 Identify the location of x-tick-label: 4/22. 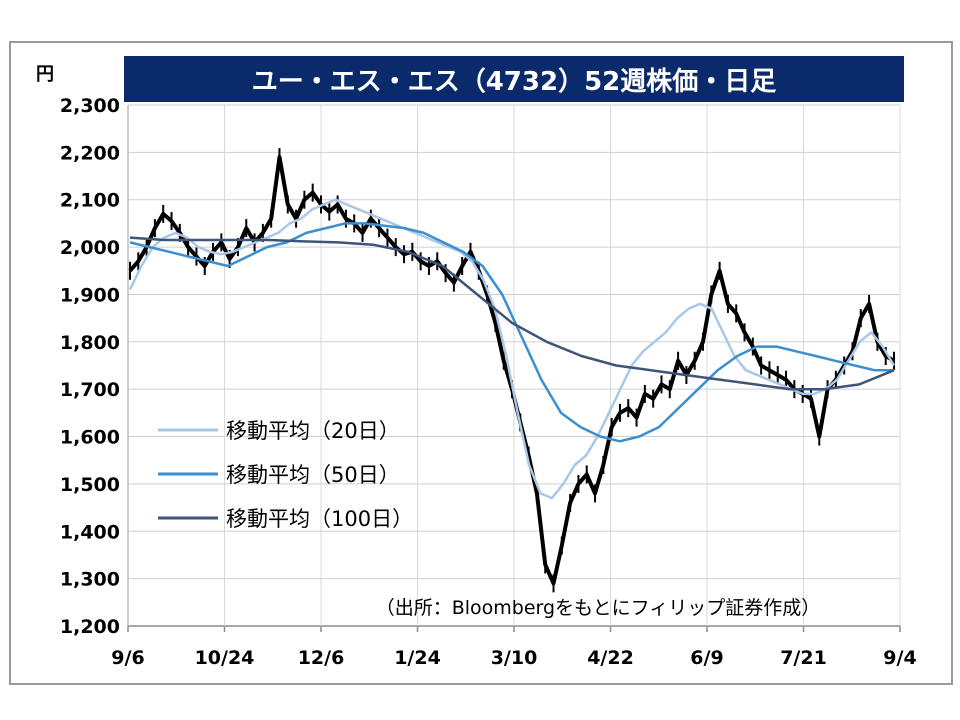
(610, 658).